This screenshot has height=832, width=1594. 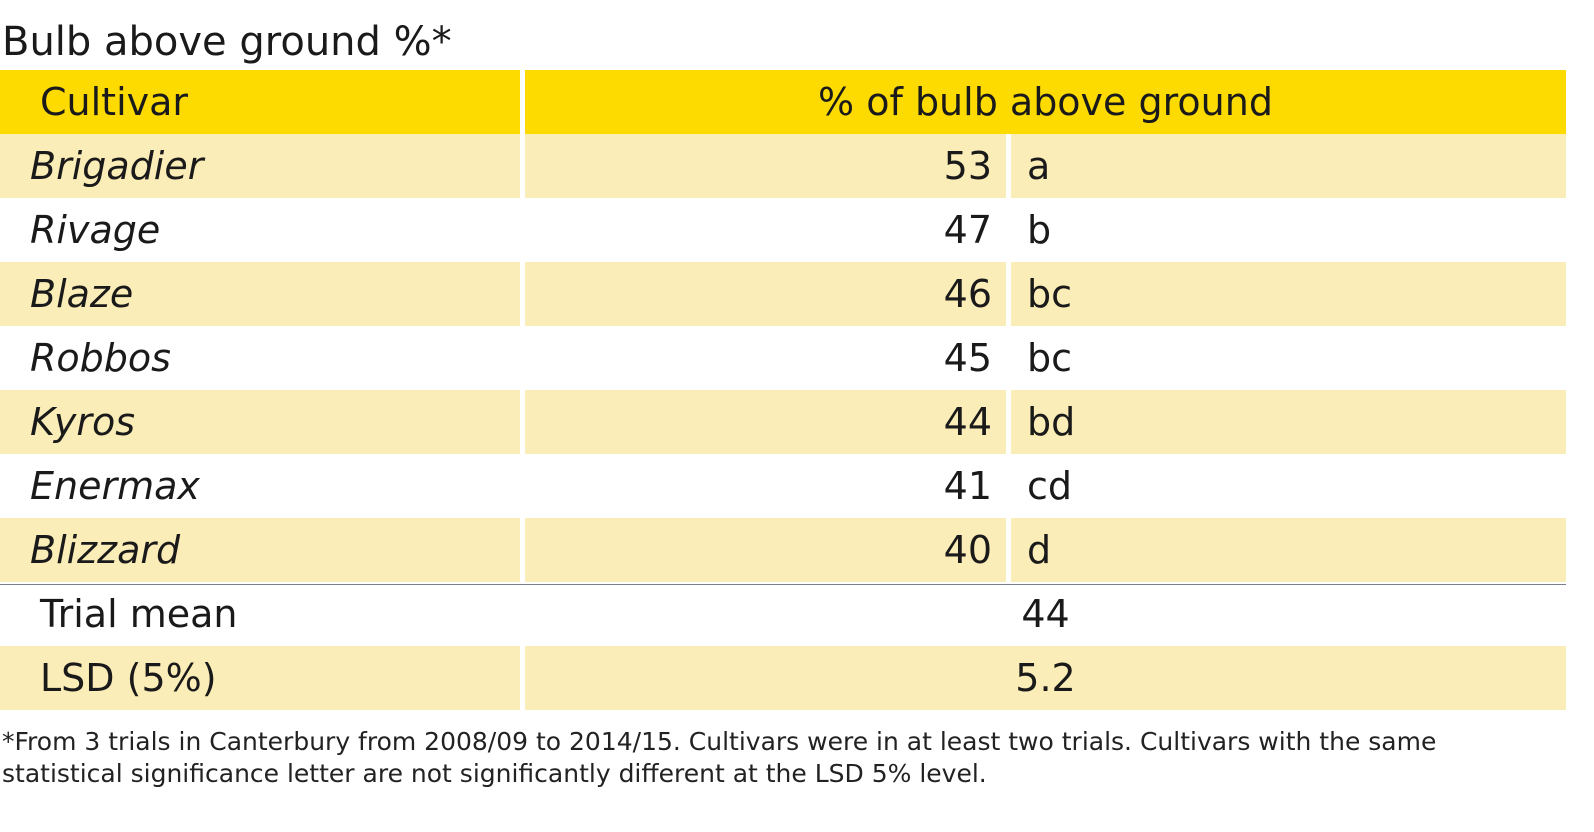 I want to click on table-row: Enermax 41 cd, so click(x=783, y=486).